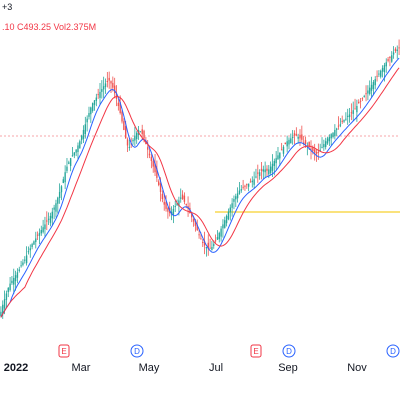 Image resolution: width=400 pixels, height=400 pixels. I want to click on event-marker-label: D, so click(137, 351).